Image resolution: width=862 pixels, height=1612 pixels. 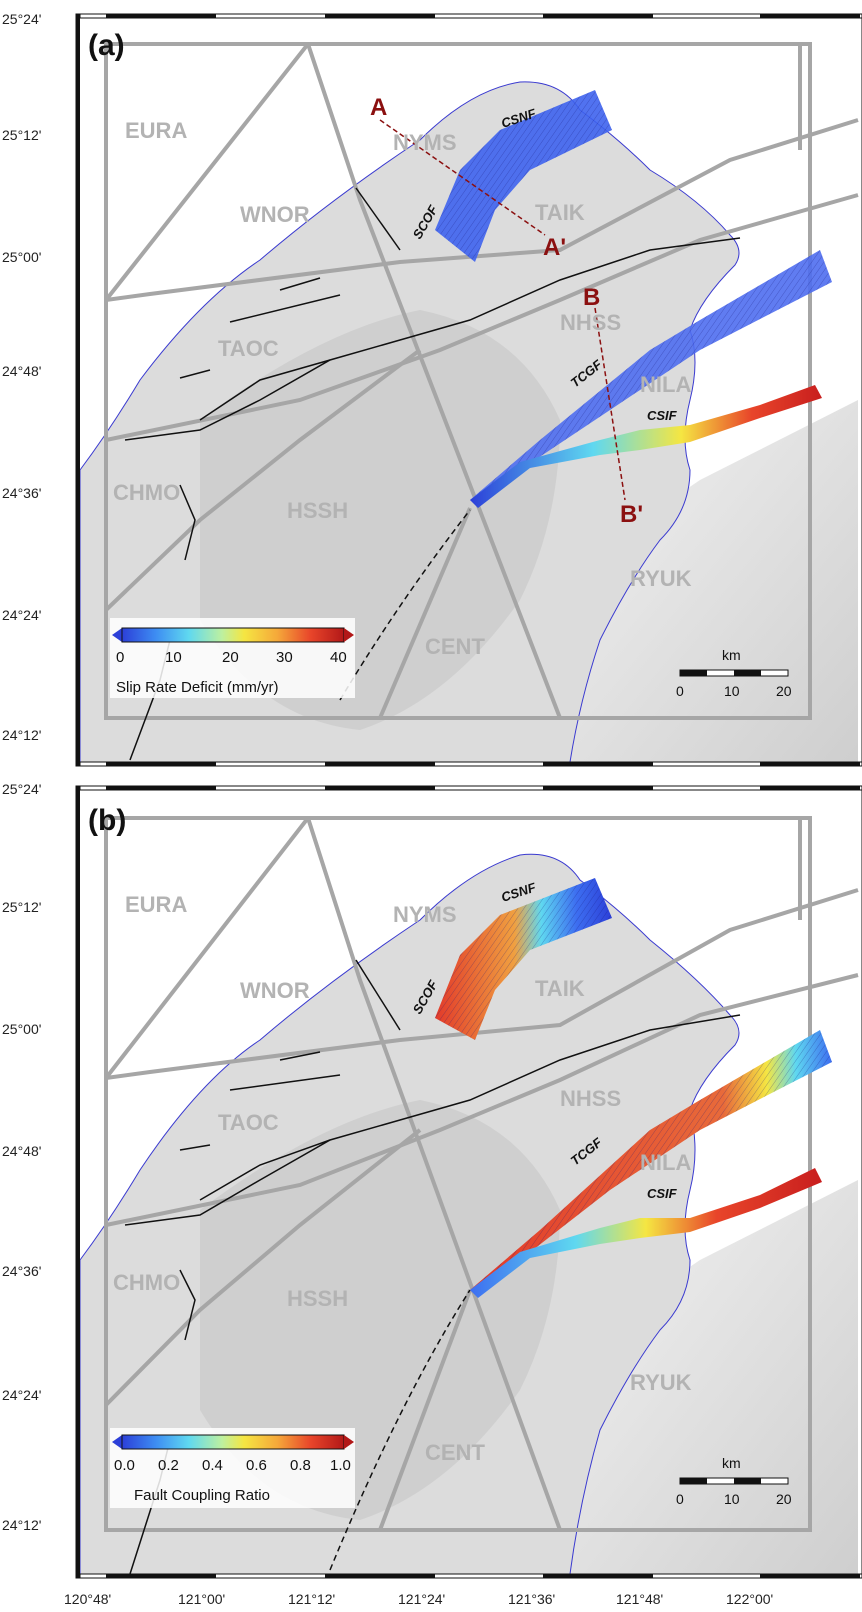 What do you see at coordinates (662, 415) in the screenshot?
I see `fault-label-csif: CSIF` at bounding box center [662, 415].